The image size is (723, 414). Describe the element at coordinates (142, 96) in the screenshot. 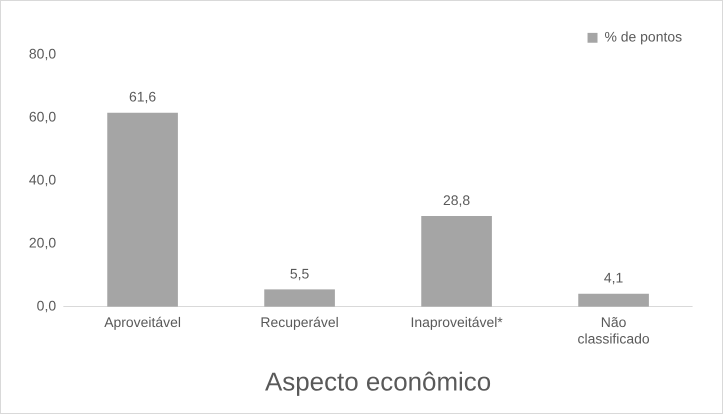

I see `data-label: 61,6` at that location.